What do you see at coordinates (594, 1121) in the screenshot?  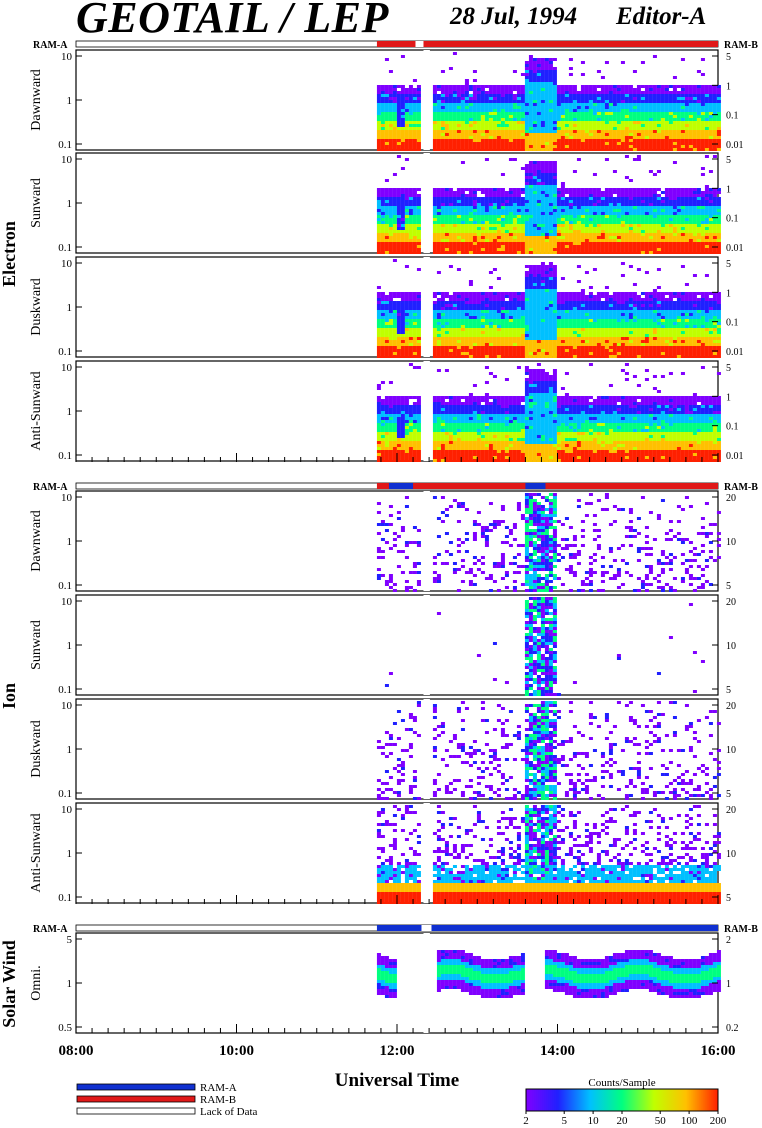 I see `colorbar-tick-label: 10` at bounding box center [594, 1121].